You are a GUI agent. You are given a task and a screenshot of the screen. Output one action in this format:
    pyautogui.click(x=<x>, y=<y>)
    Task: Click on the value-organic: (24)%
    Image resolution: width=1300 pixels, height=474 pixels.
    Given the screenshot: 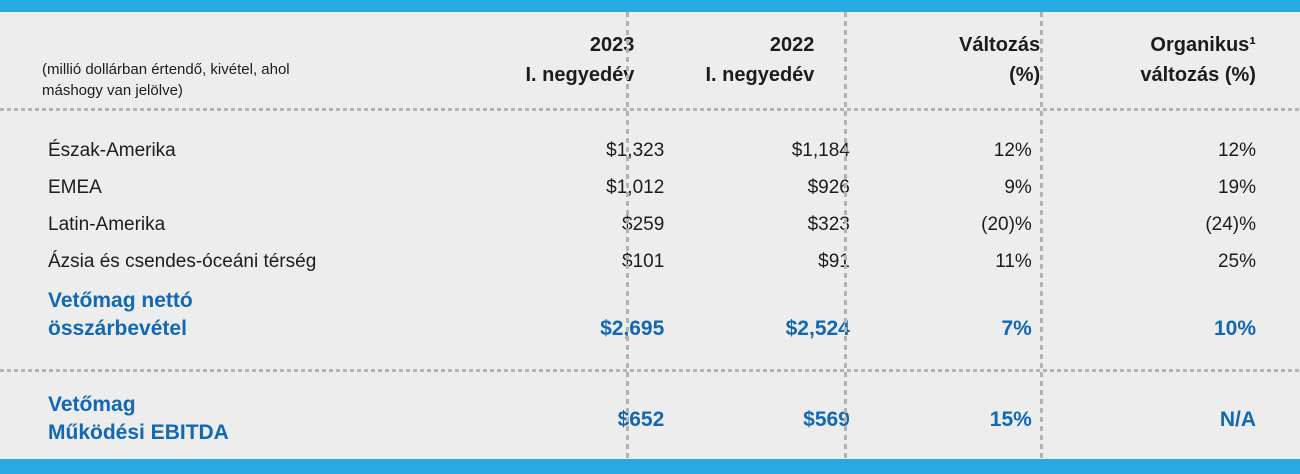 What is the action you would take?
    pyautogui.click(x=1230, y=224)
    